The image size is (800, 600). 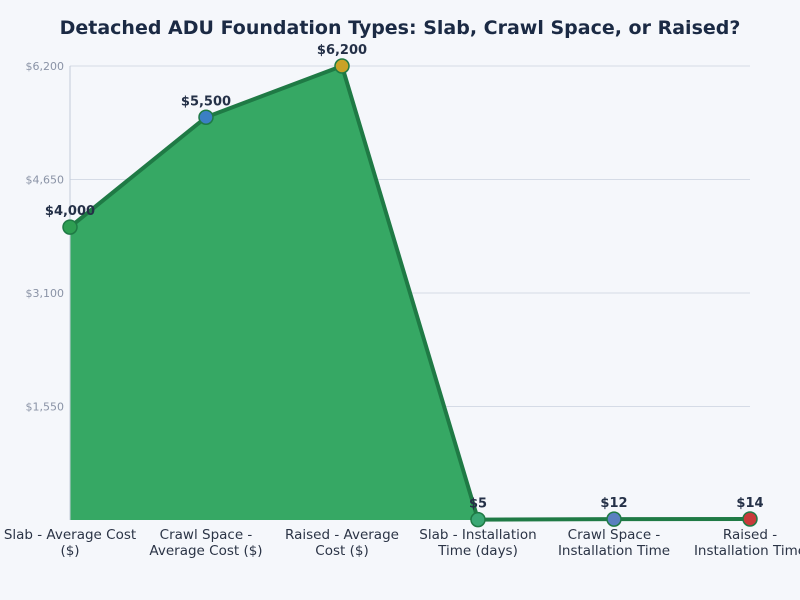 I want to click on y-tick-label-0: $1,550, so click(x=45, y=407).